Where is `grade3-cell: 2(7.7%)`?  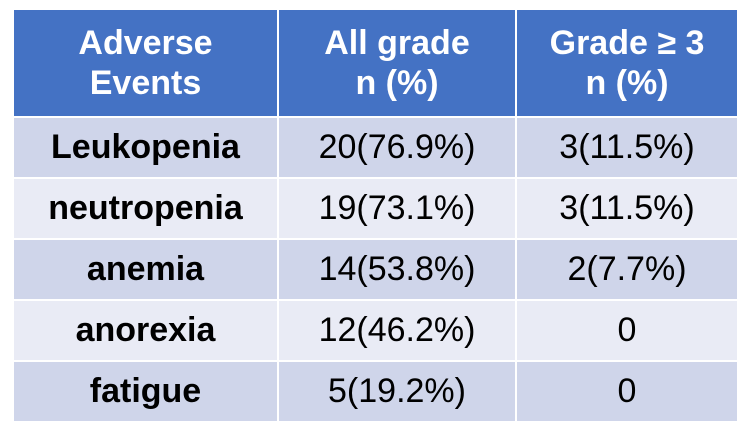
grade3-cell: 2(7.7%) is located at coordinates (627, 269).